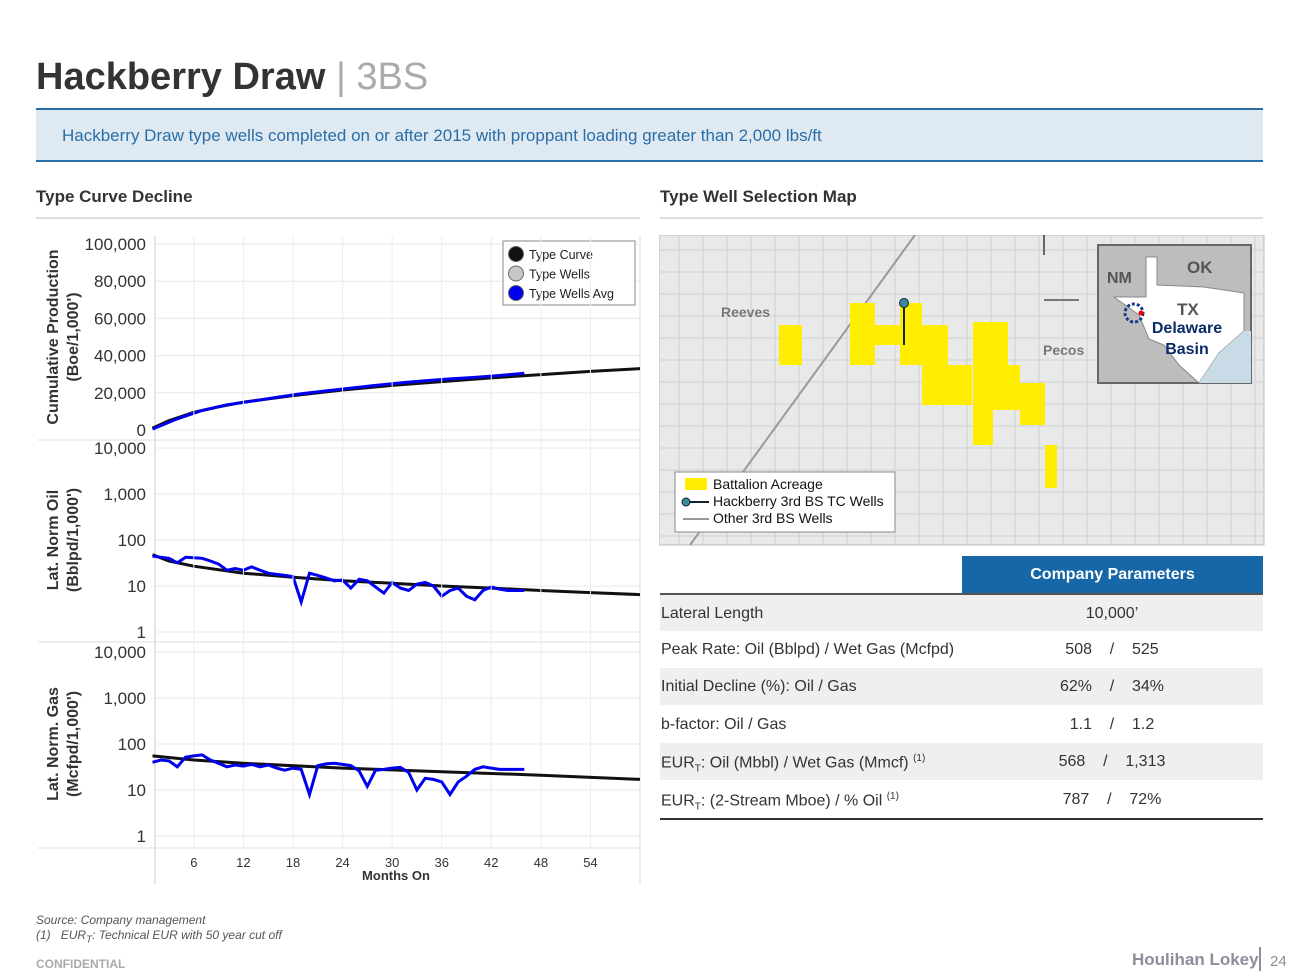 The width and height of the screenshot is (1300, 975). What do you see at coordinates (541, 862) in the screenshot?
I see `x-tick-label: 48` at bounding box center [541, 862].